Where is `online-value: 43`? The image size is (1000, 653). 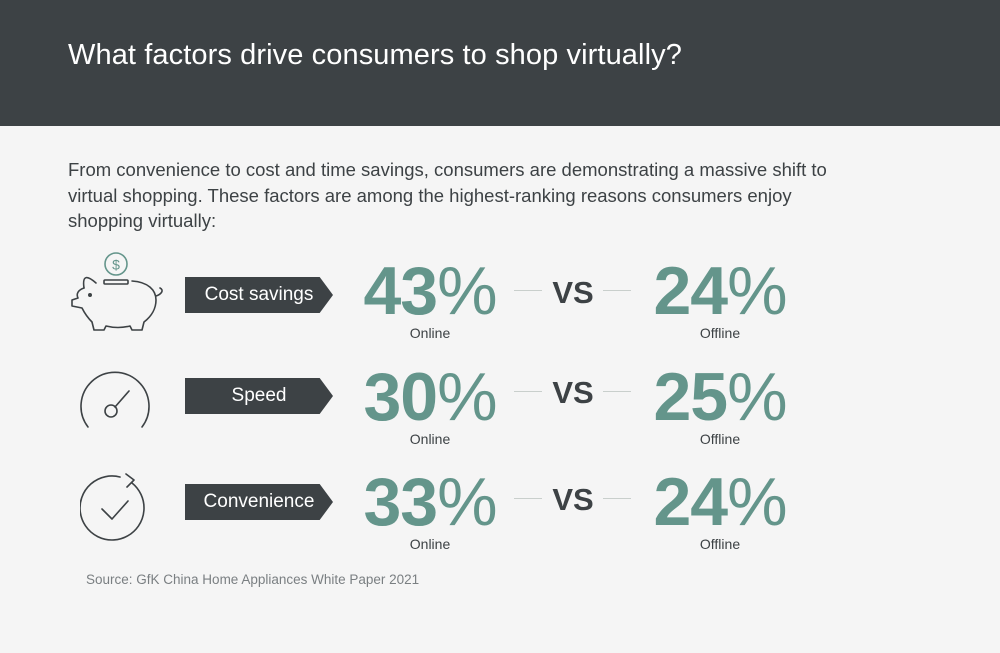 online-value: 43 is located at coordinates (400, 291).